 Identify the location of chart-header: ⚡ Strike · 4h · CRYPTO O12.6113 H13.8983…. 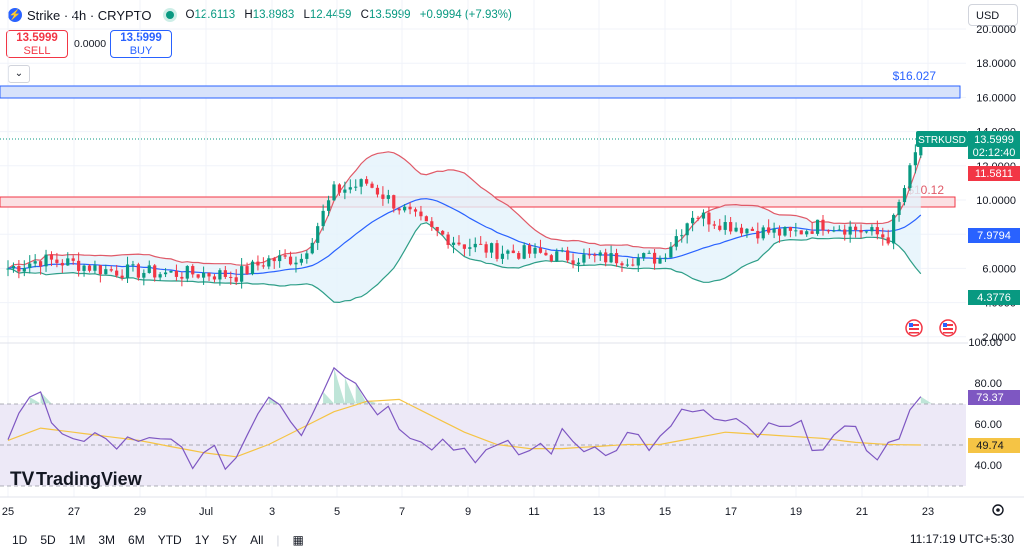
(260, 15).